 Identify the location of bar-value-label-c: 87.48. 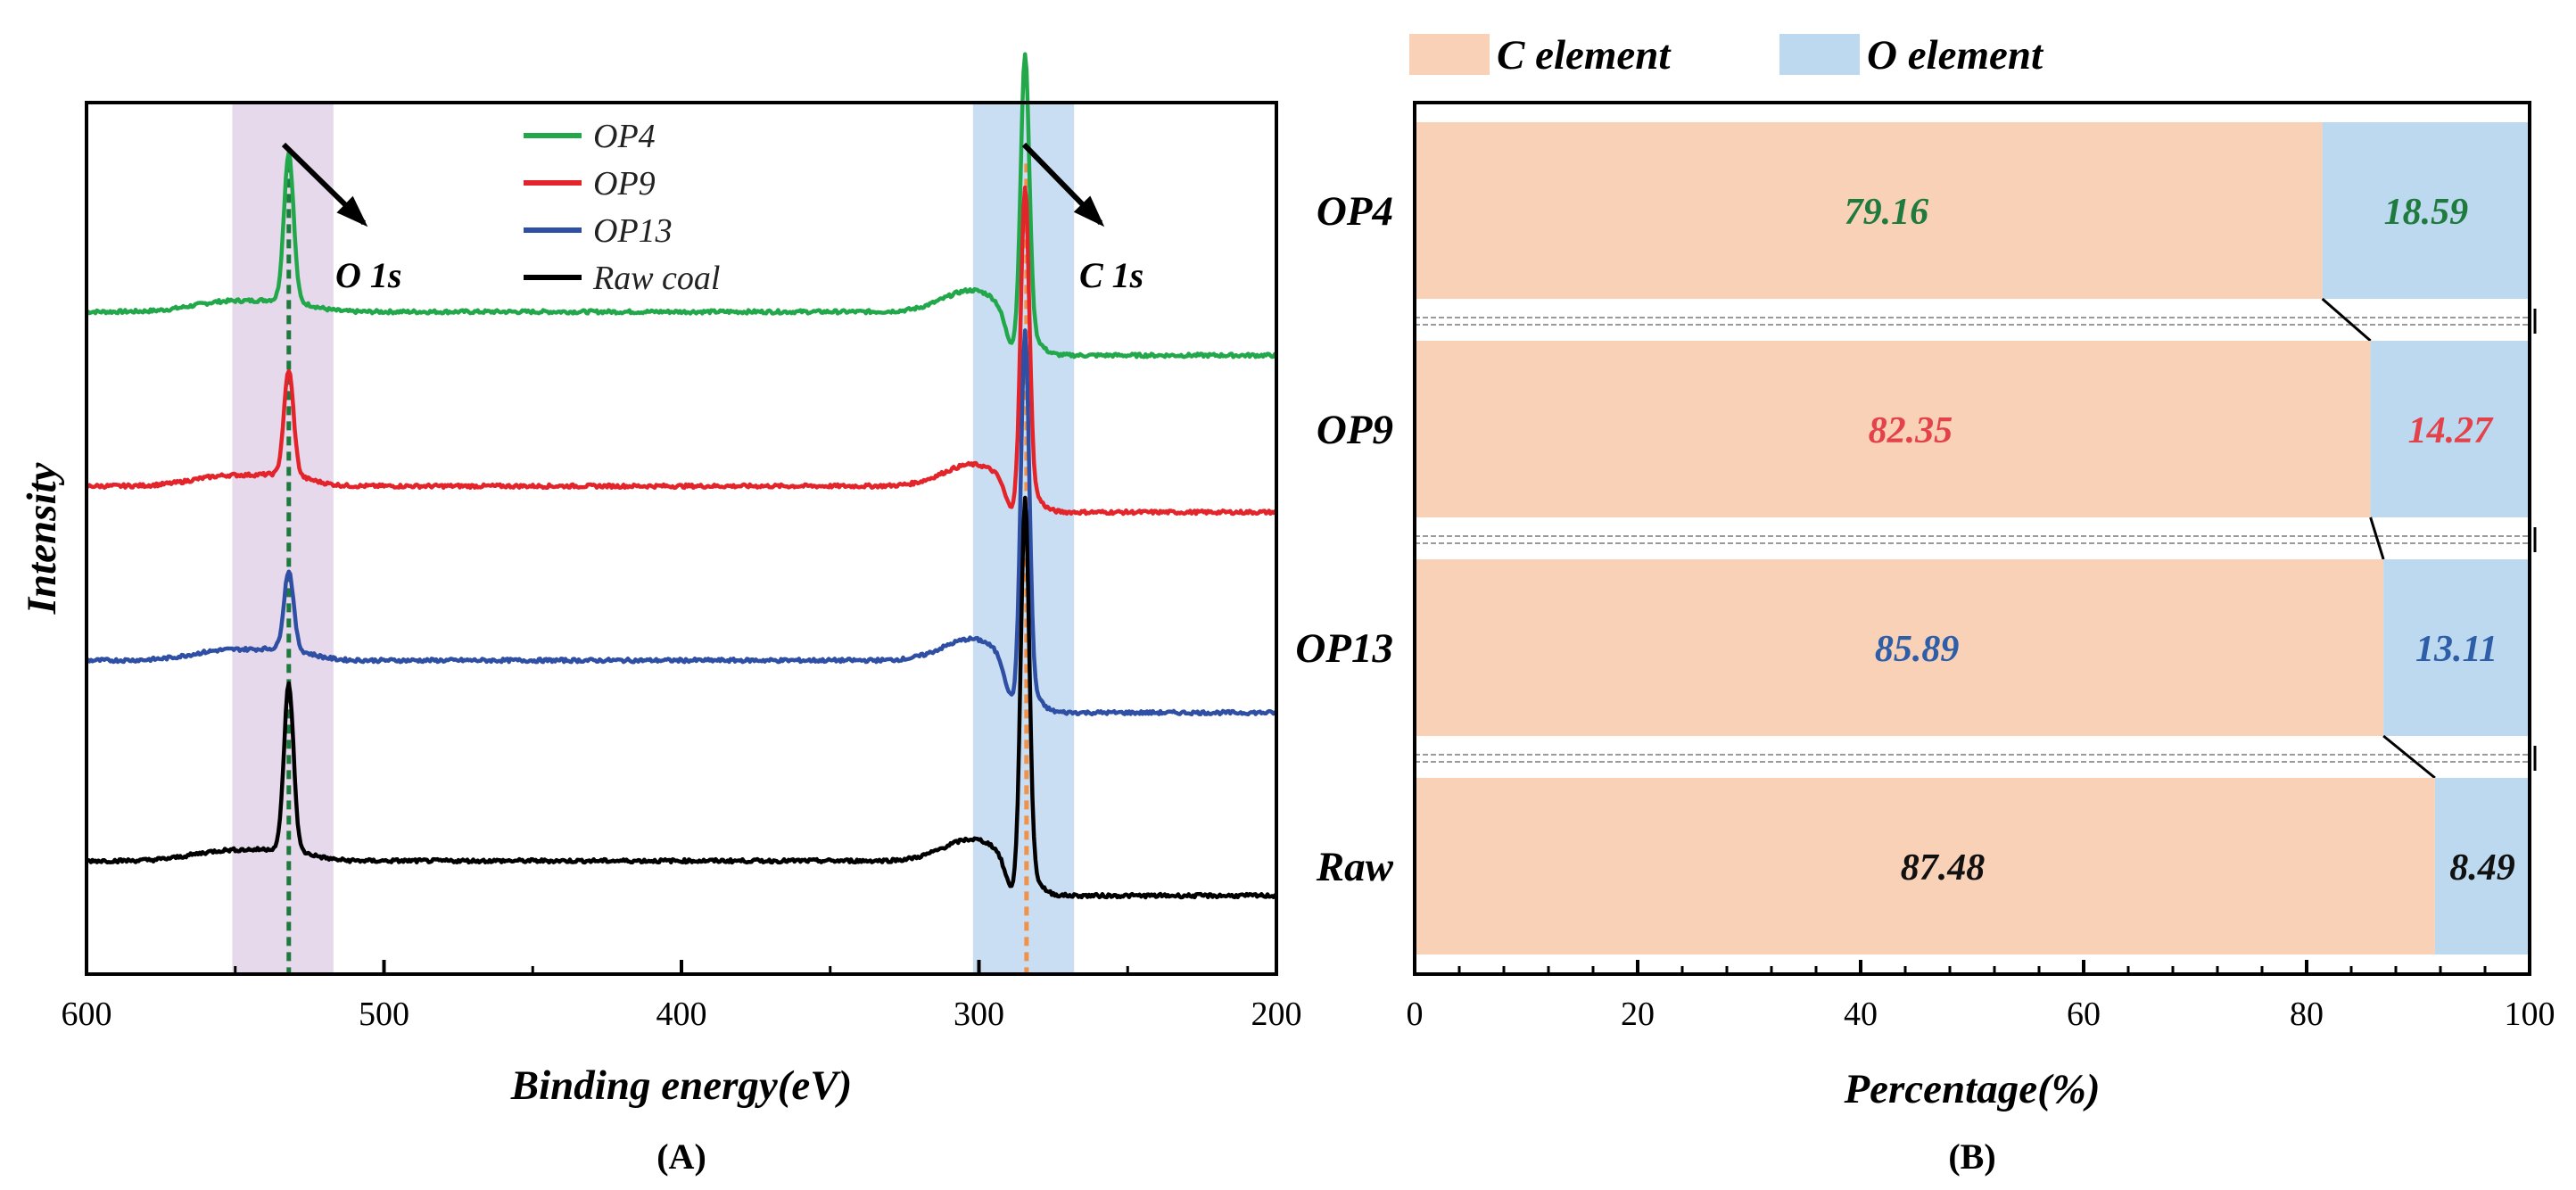
(1944, 867).